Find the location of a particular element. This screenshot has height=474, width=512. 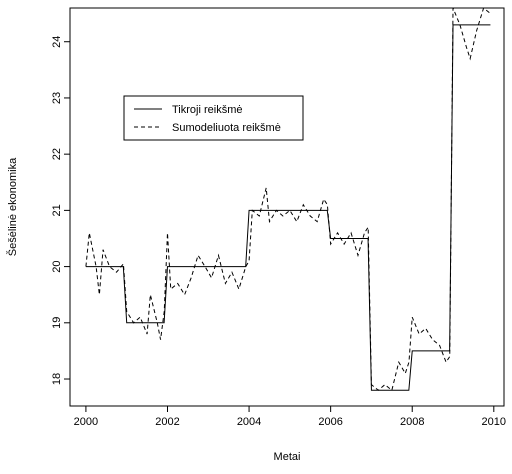

y-tick-label: 23 is located at coordinates (57, 98).